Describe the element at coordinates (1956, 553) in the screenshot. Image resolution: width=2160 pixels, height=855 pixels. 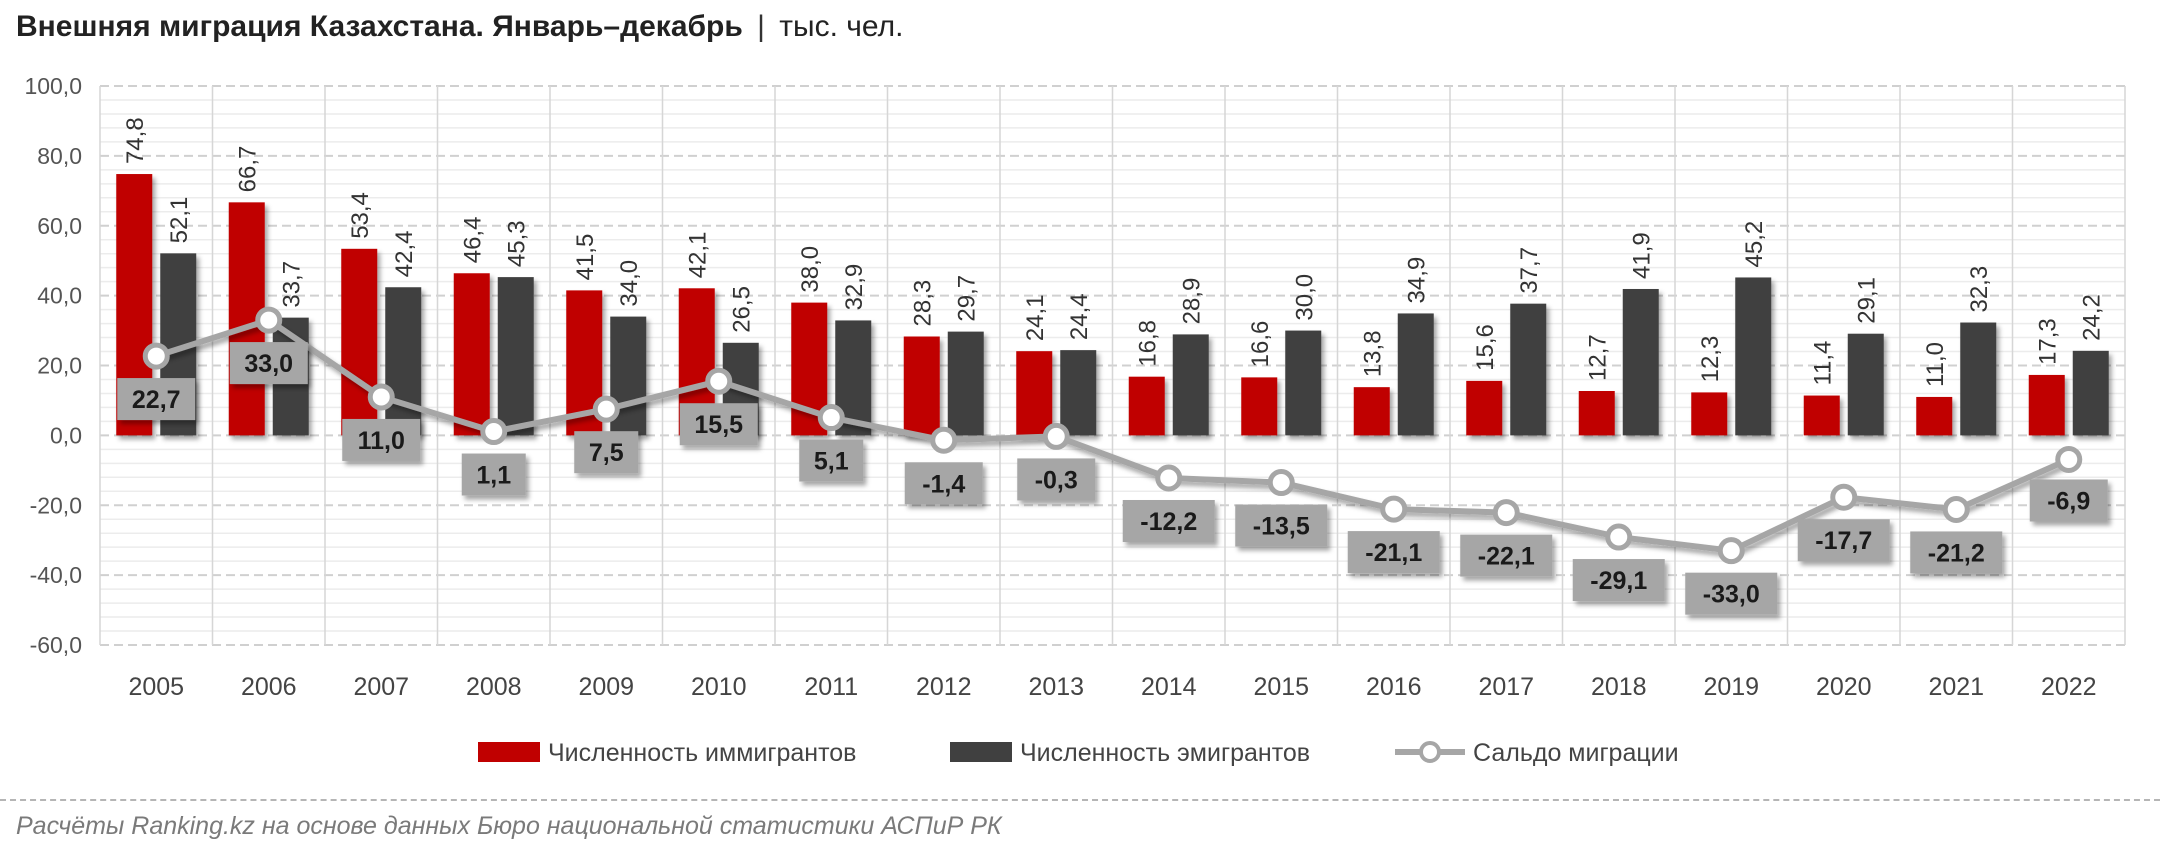
I see `balance-label-text: -21,2` at that location.